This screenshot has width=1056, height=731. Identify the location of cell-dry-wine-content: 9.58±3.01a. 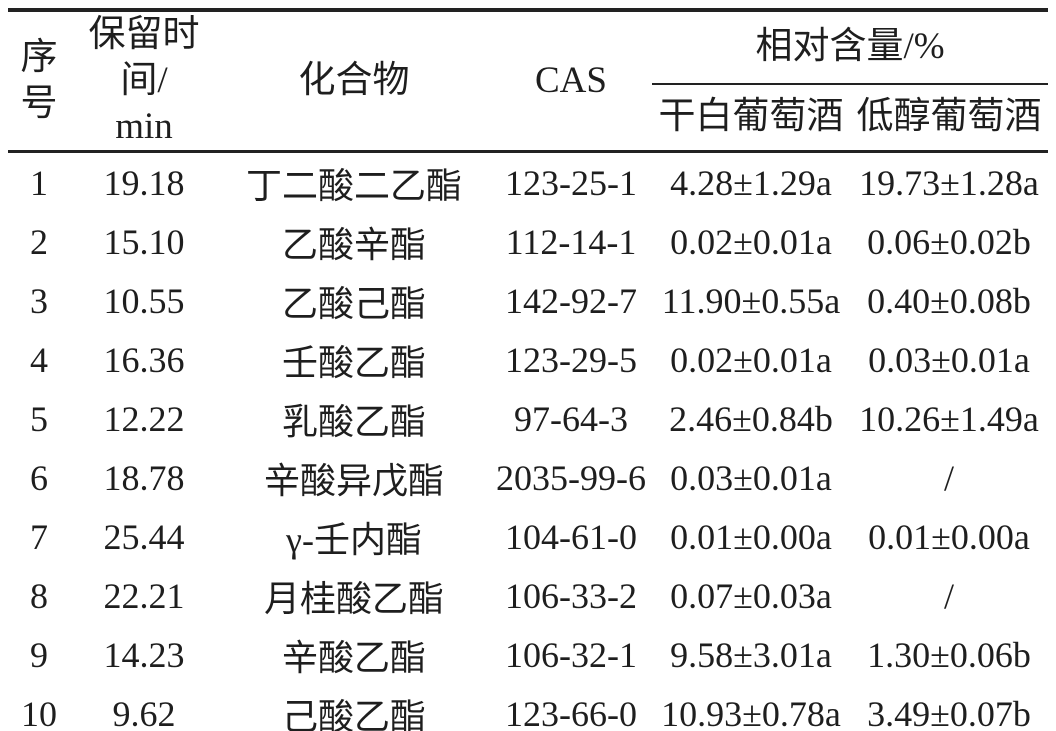
(751, 654).